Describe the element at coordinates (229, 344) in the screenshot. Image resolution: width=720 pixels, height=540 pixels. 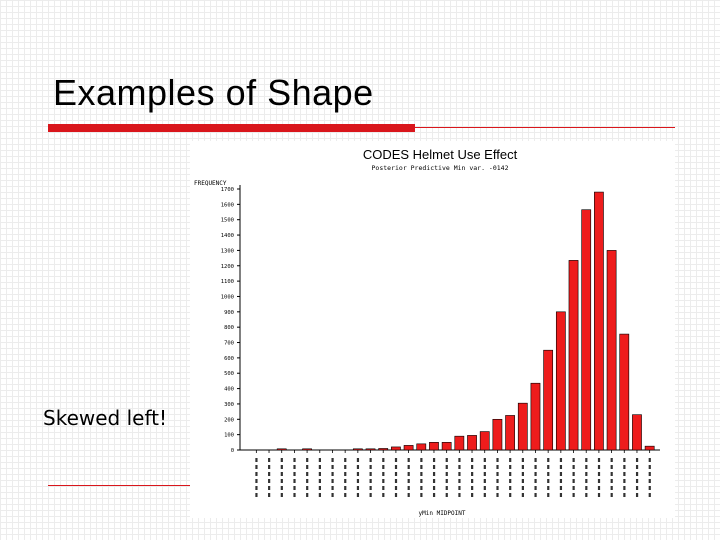
I see `y-tick-label: 700` at that location.